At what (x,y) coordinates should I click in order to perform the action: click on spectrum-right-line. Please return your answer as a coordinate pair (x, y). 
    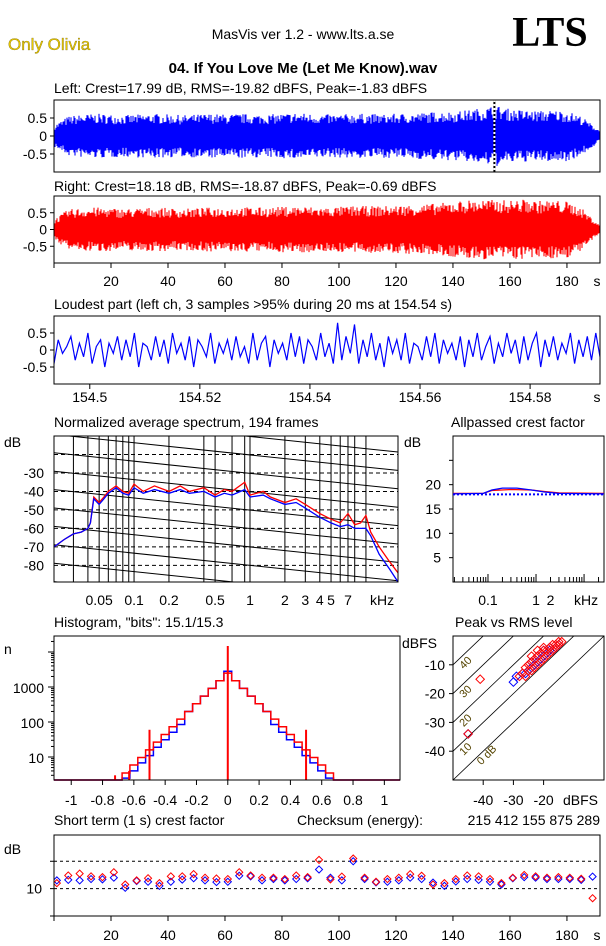
    Looking at the image, I should click on (226, 527).